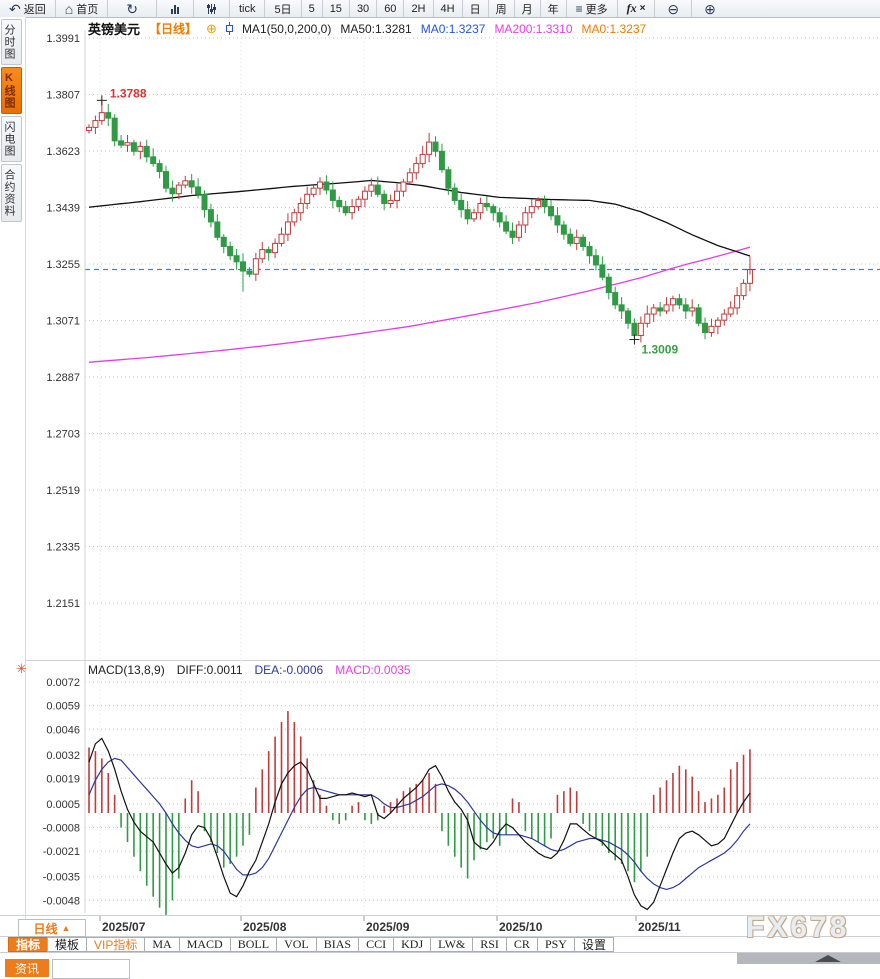  Describe the element at coordinates (82, 8) in the screenshot. I see `home-button: ⌂ 首页` at that location.